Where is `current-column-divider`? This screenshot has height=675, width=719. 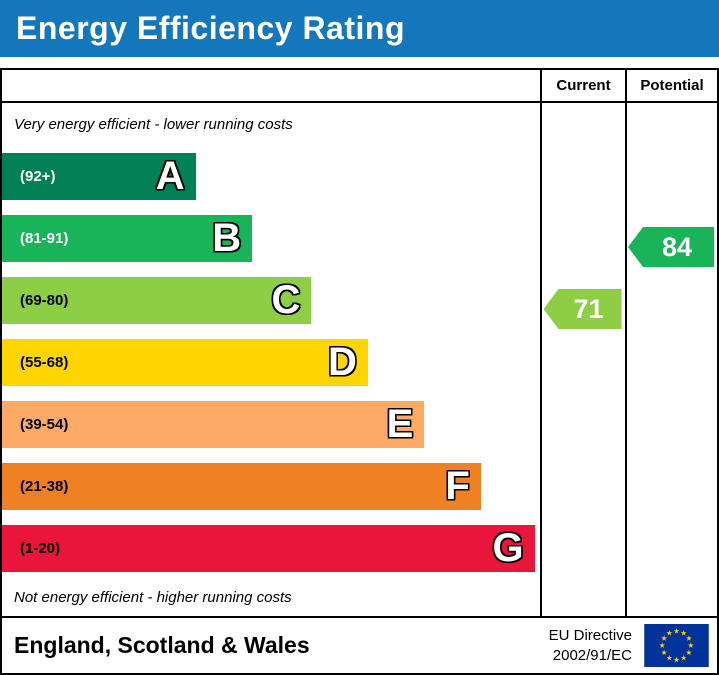 current-column-divider is located at coordinates (582, 359).